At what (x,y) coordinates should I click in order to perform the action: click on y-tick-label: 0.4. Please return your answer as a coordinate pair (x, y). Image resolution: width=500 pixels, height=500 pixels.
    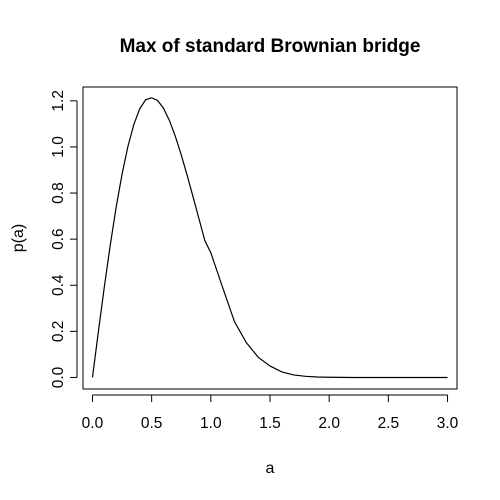
    Looking at the image, I should click on (58, 285).